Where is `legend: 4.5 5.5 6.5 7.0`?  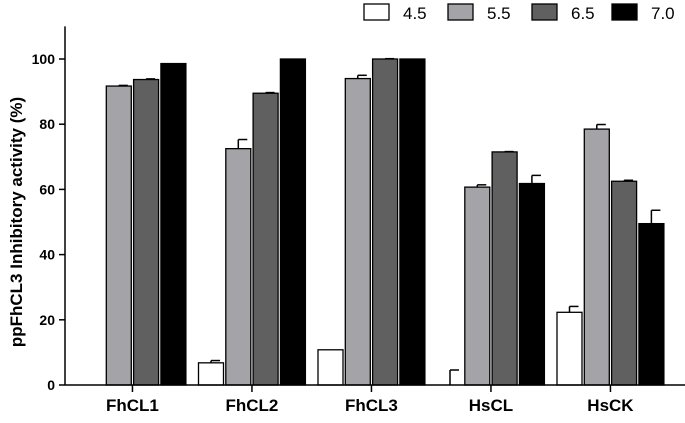
legend: 4.5 5.5 6.5 7.0 is located at coordinates (519, 13).